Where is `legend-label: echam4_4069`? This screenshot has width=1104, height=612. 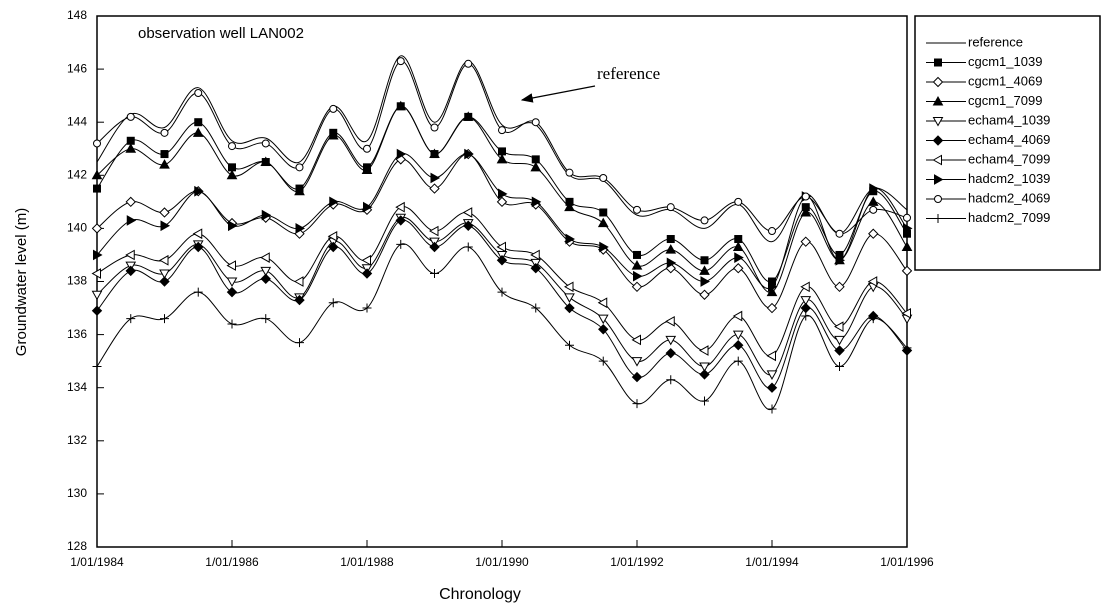
legend-label: echam4_4069 is located at coordinates (1009, 139).